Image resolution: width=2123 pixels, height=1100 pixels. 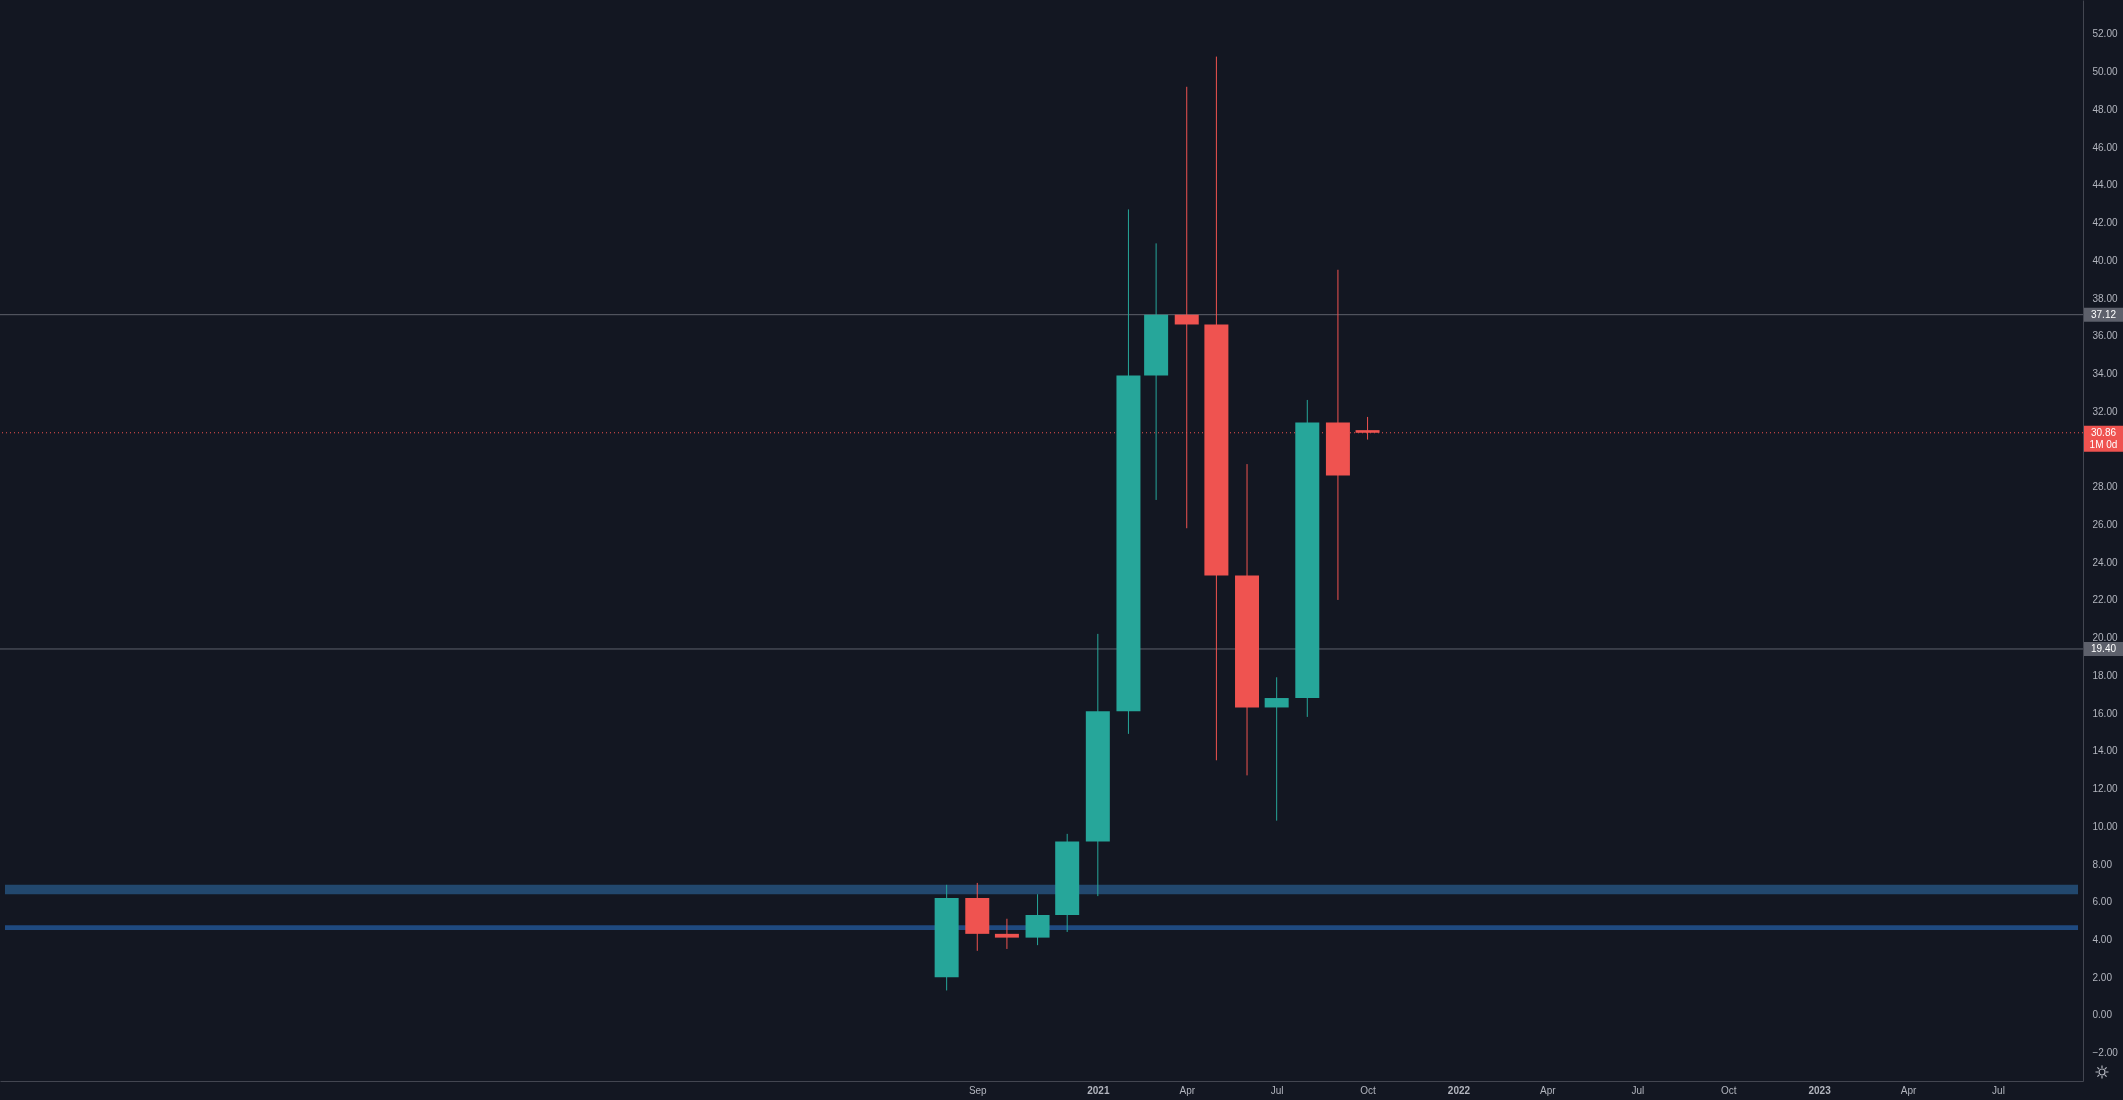 I want to click on y-tick-label: 46.00, so click(x=2105, y=147).